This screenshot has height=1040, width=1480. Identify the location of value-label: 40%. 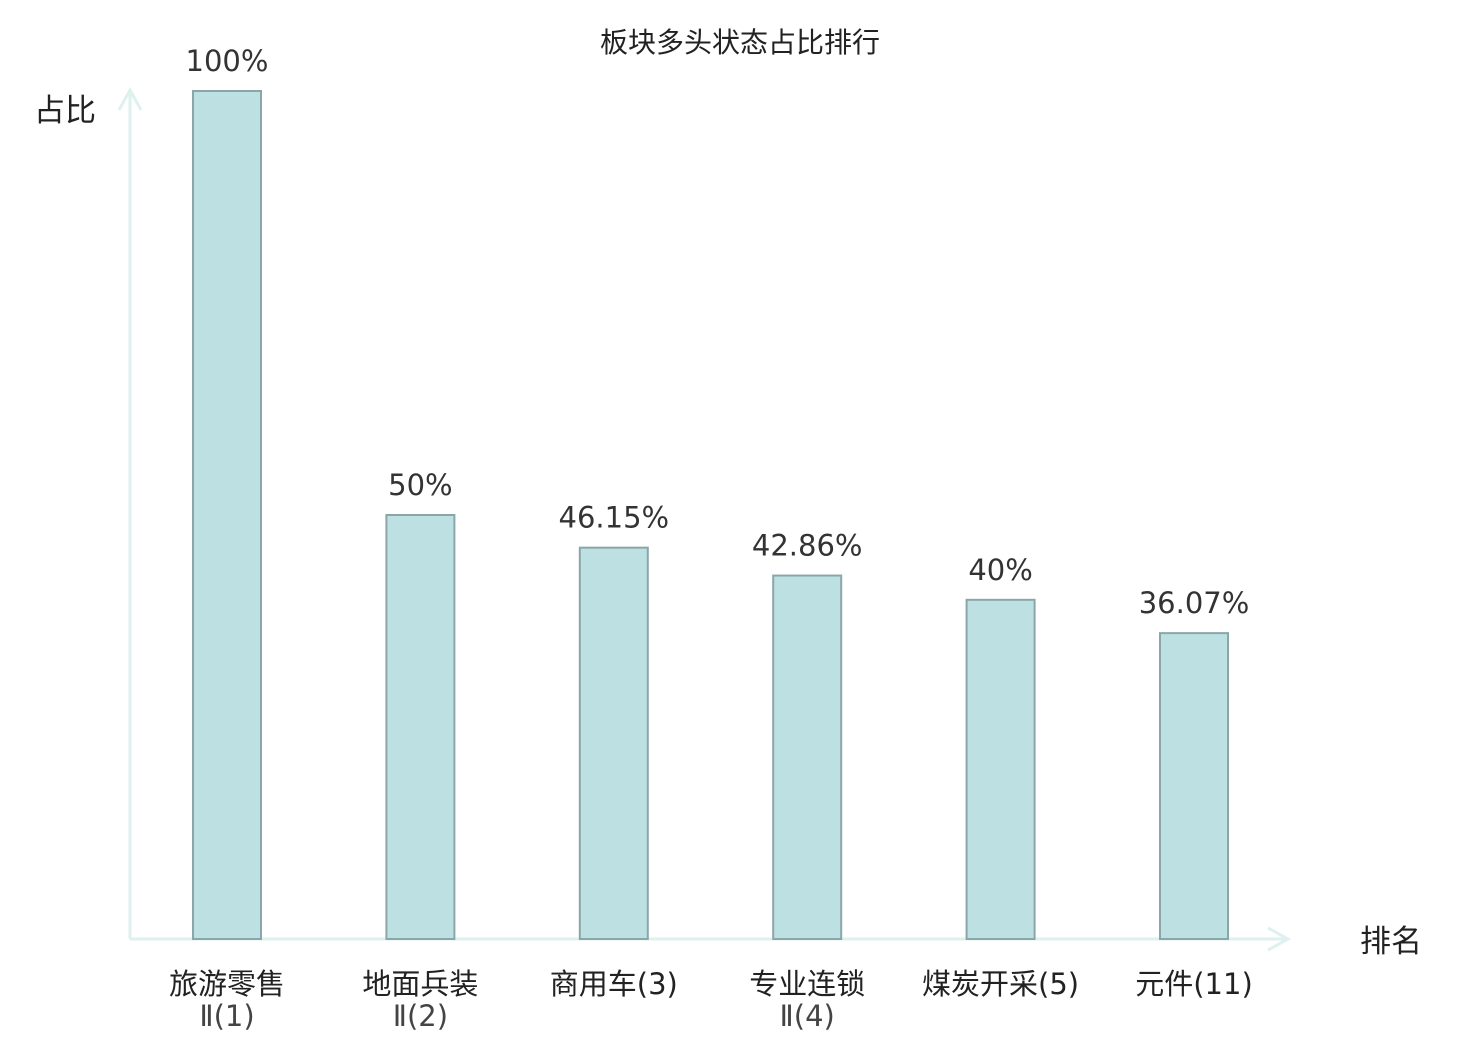
(1000, 570).